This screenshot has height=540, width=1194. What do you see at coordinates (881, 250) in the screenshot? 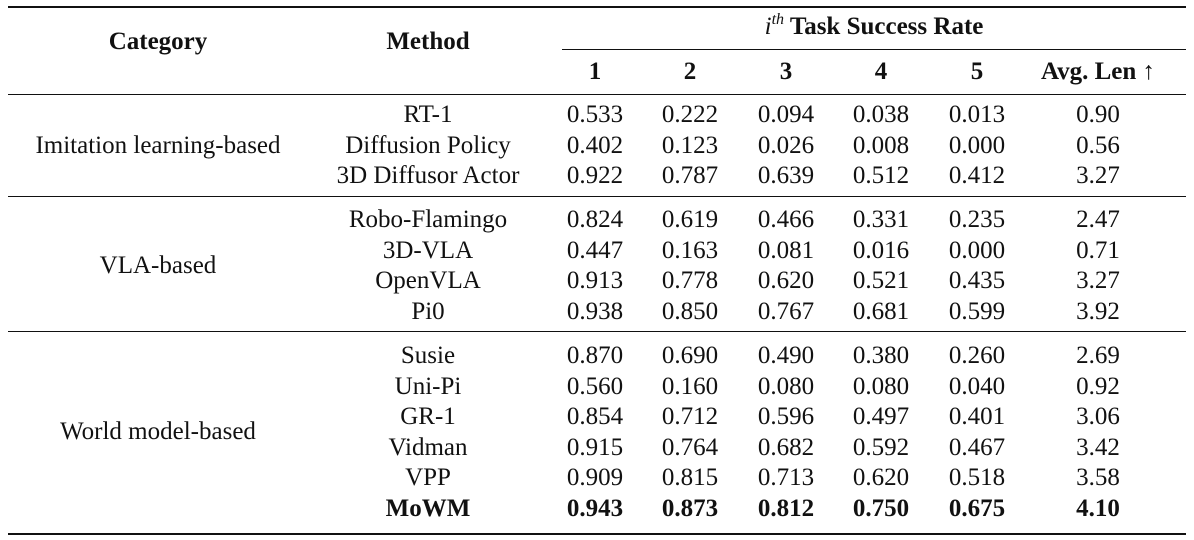
I see `value-cell: 0.016` at bounding box center [881, 250].